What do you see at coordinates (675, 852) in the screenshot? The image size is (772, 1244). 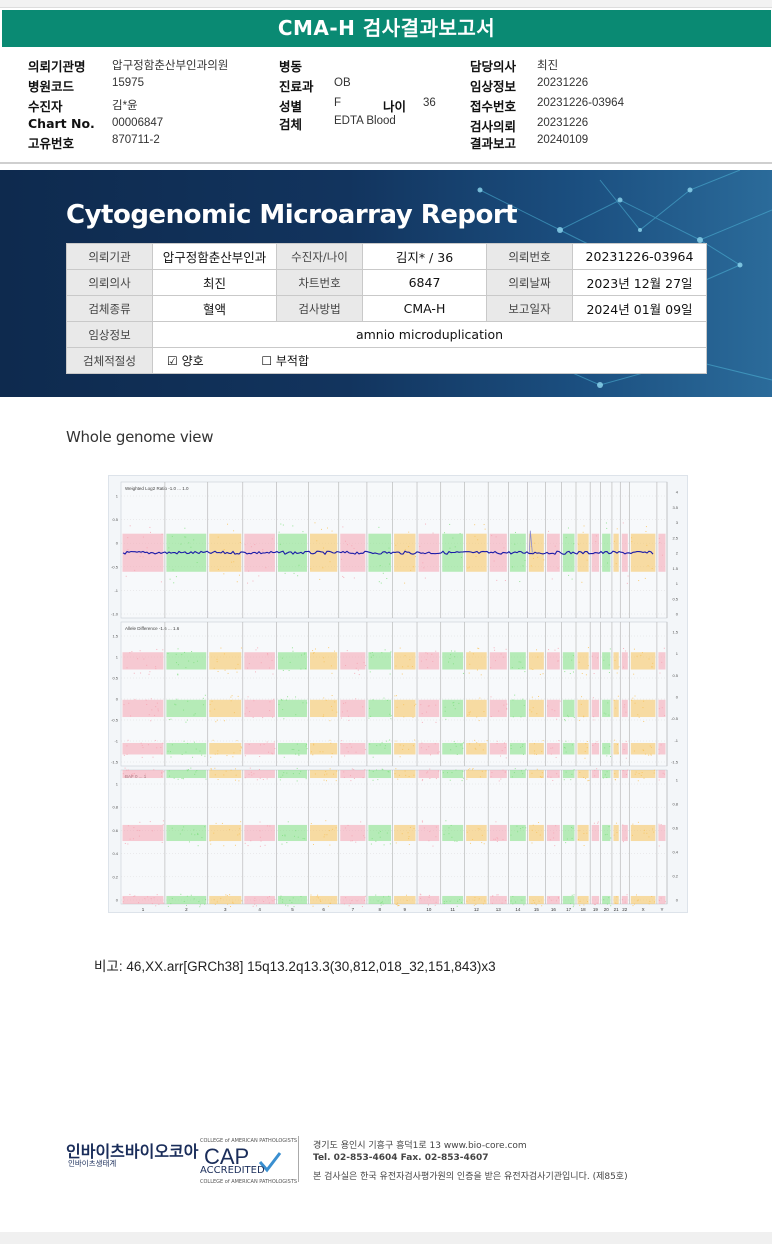 I see `tick-label-right: 0.4` at bounding box center [675, 852].